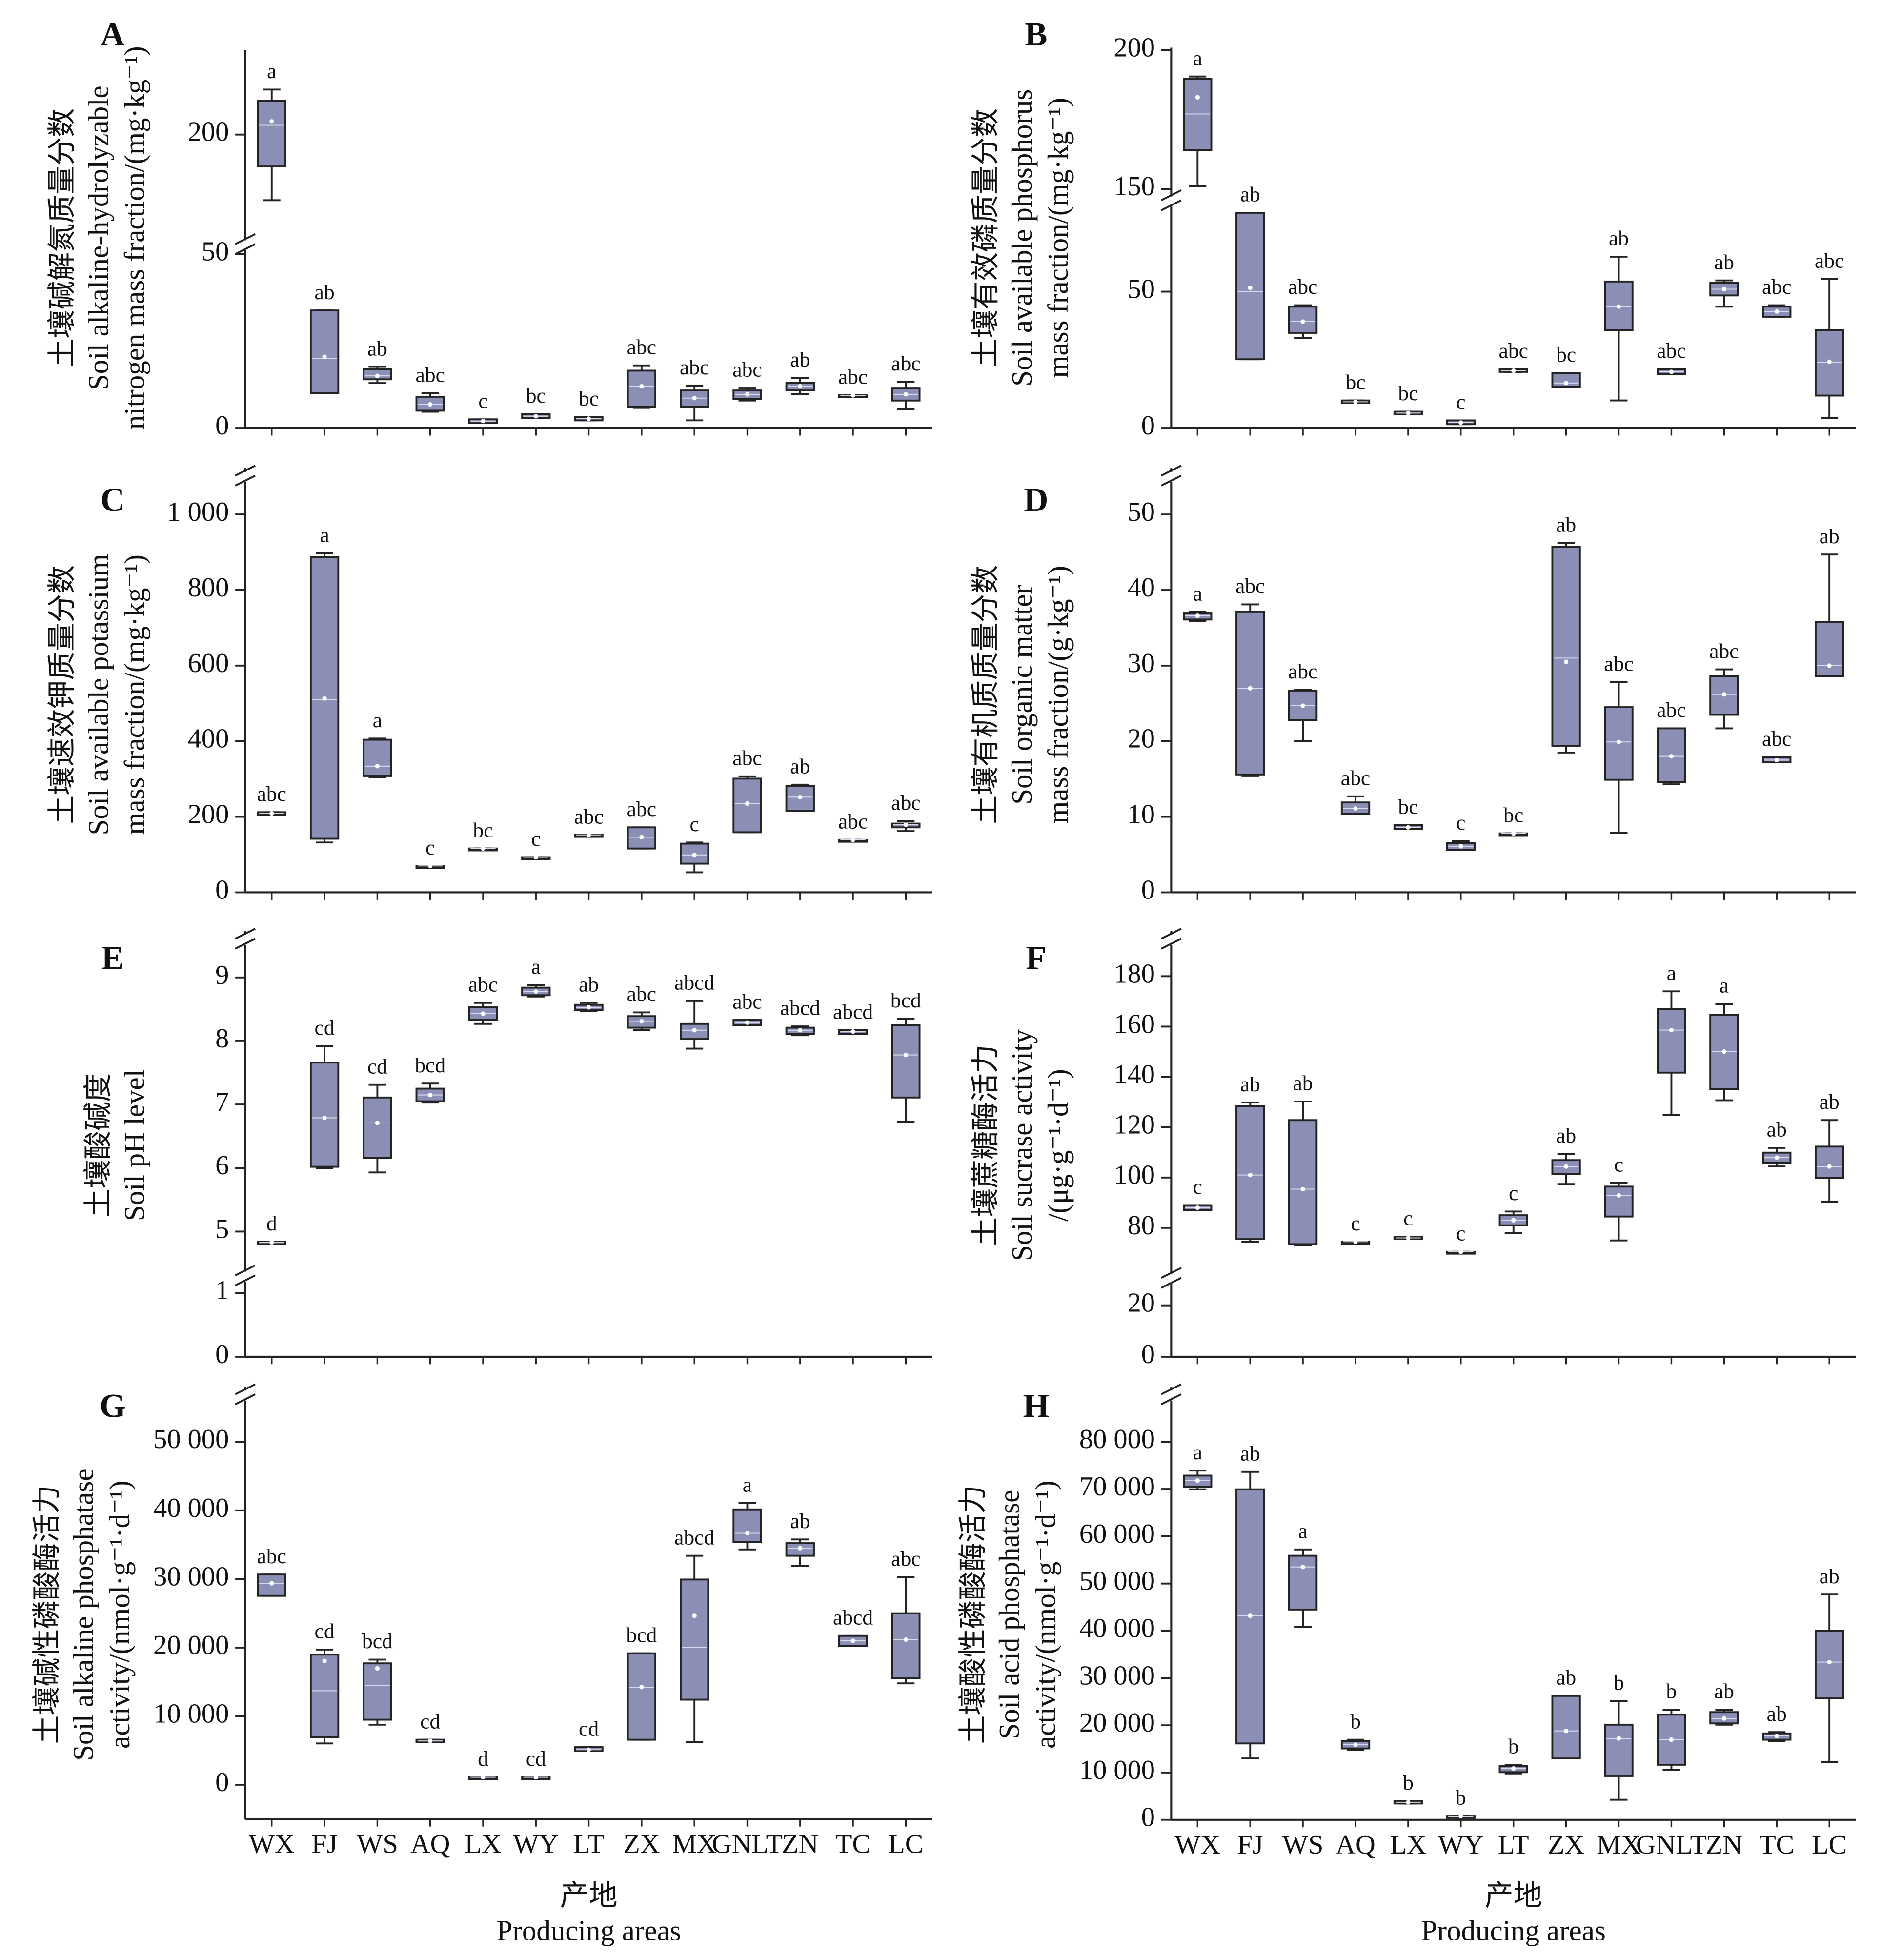 This screenshot has width=1902, height=1960. I want to click on y-axis-label: 土壤酸碱度, so click(98, 1145).